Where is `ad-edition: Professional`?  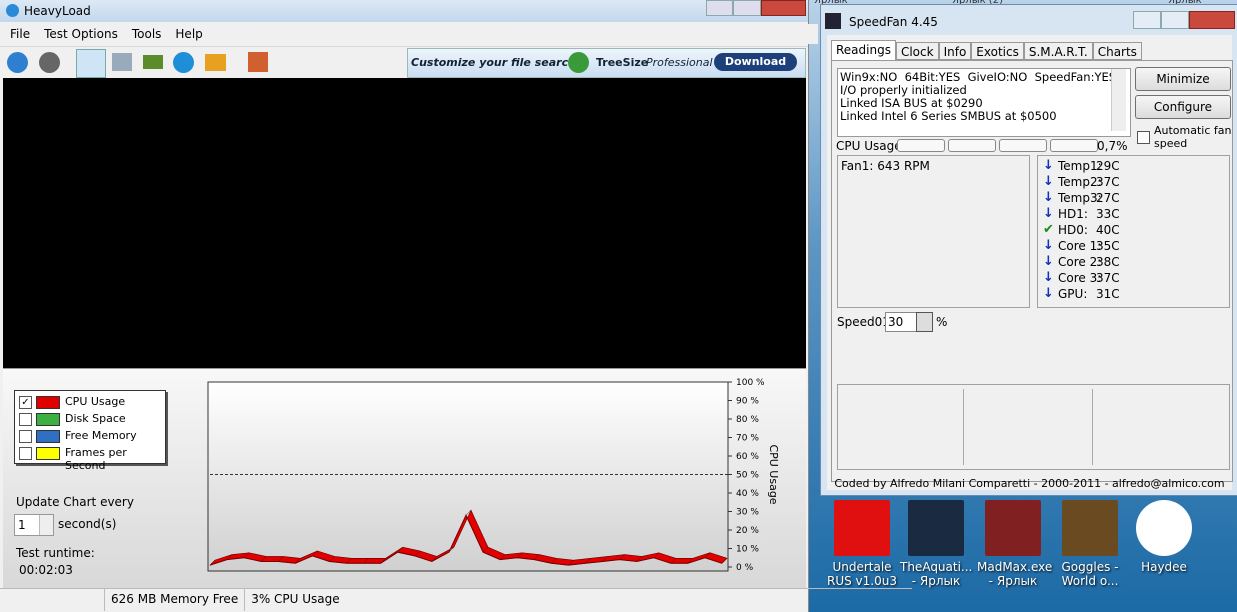
ad-edition: Professional is located at coordinates (679, 62).